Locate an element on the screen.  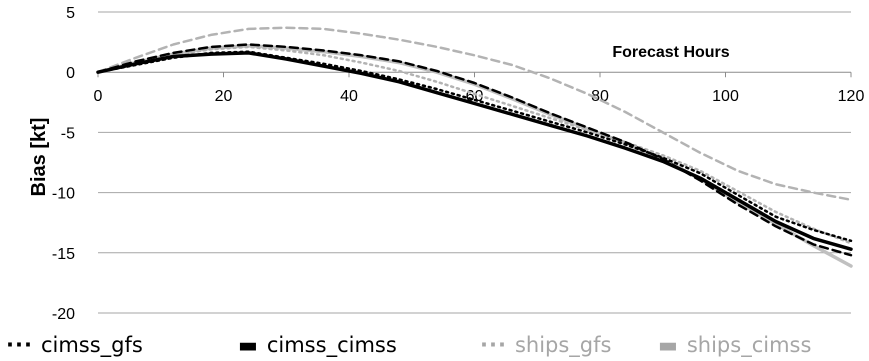
x-tick-label: 40 is located at coordinates (349, 96).